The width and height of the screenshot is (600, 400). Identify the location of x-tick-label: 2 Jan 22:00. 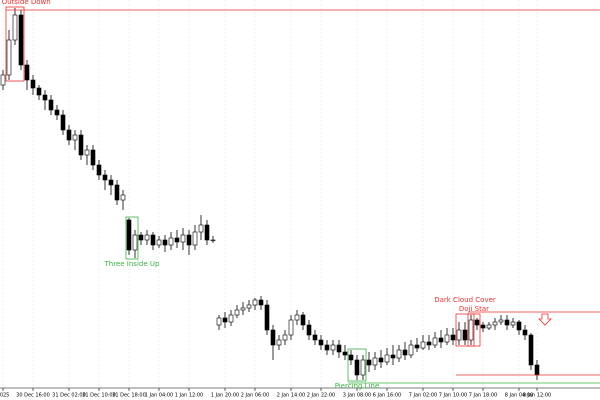
(321, 396).